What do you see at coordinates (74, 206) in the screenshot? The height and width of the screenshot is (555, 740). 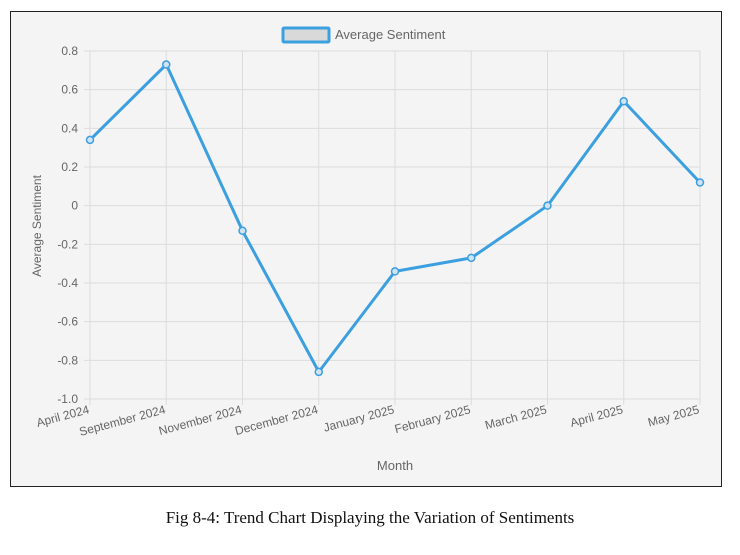 I see `y-tick-label: 0` at bounding box center [74, 206].